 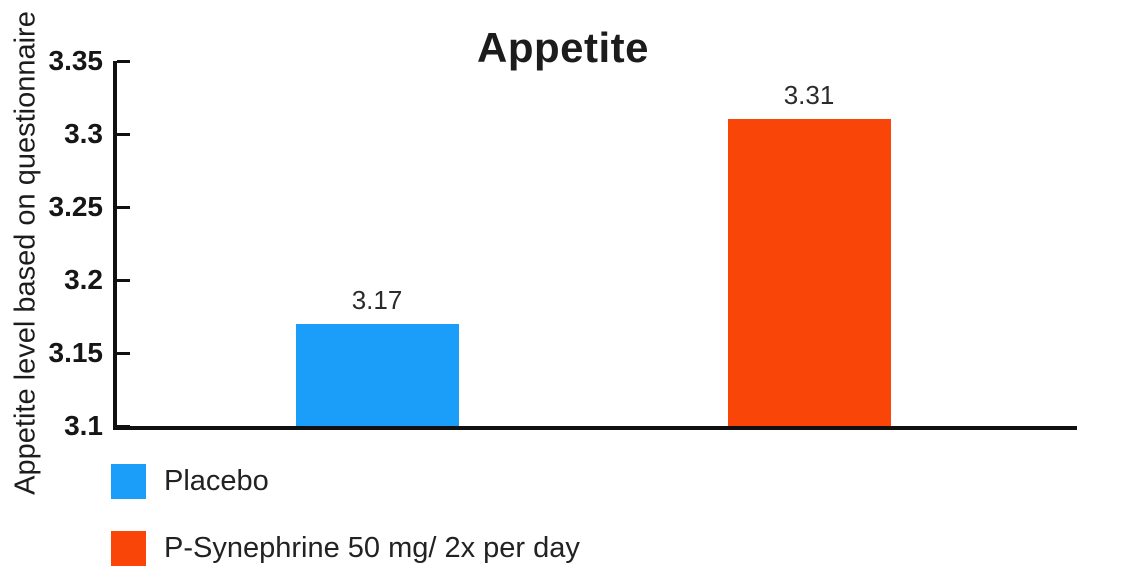 I want to click on legend-item-placebo: Placebo, so click(x=345, y=481).